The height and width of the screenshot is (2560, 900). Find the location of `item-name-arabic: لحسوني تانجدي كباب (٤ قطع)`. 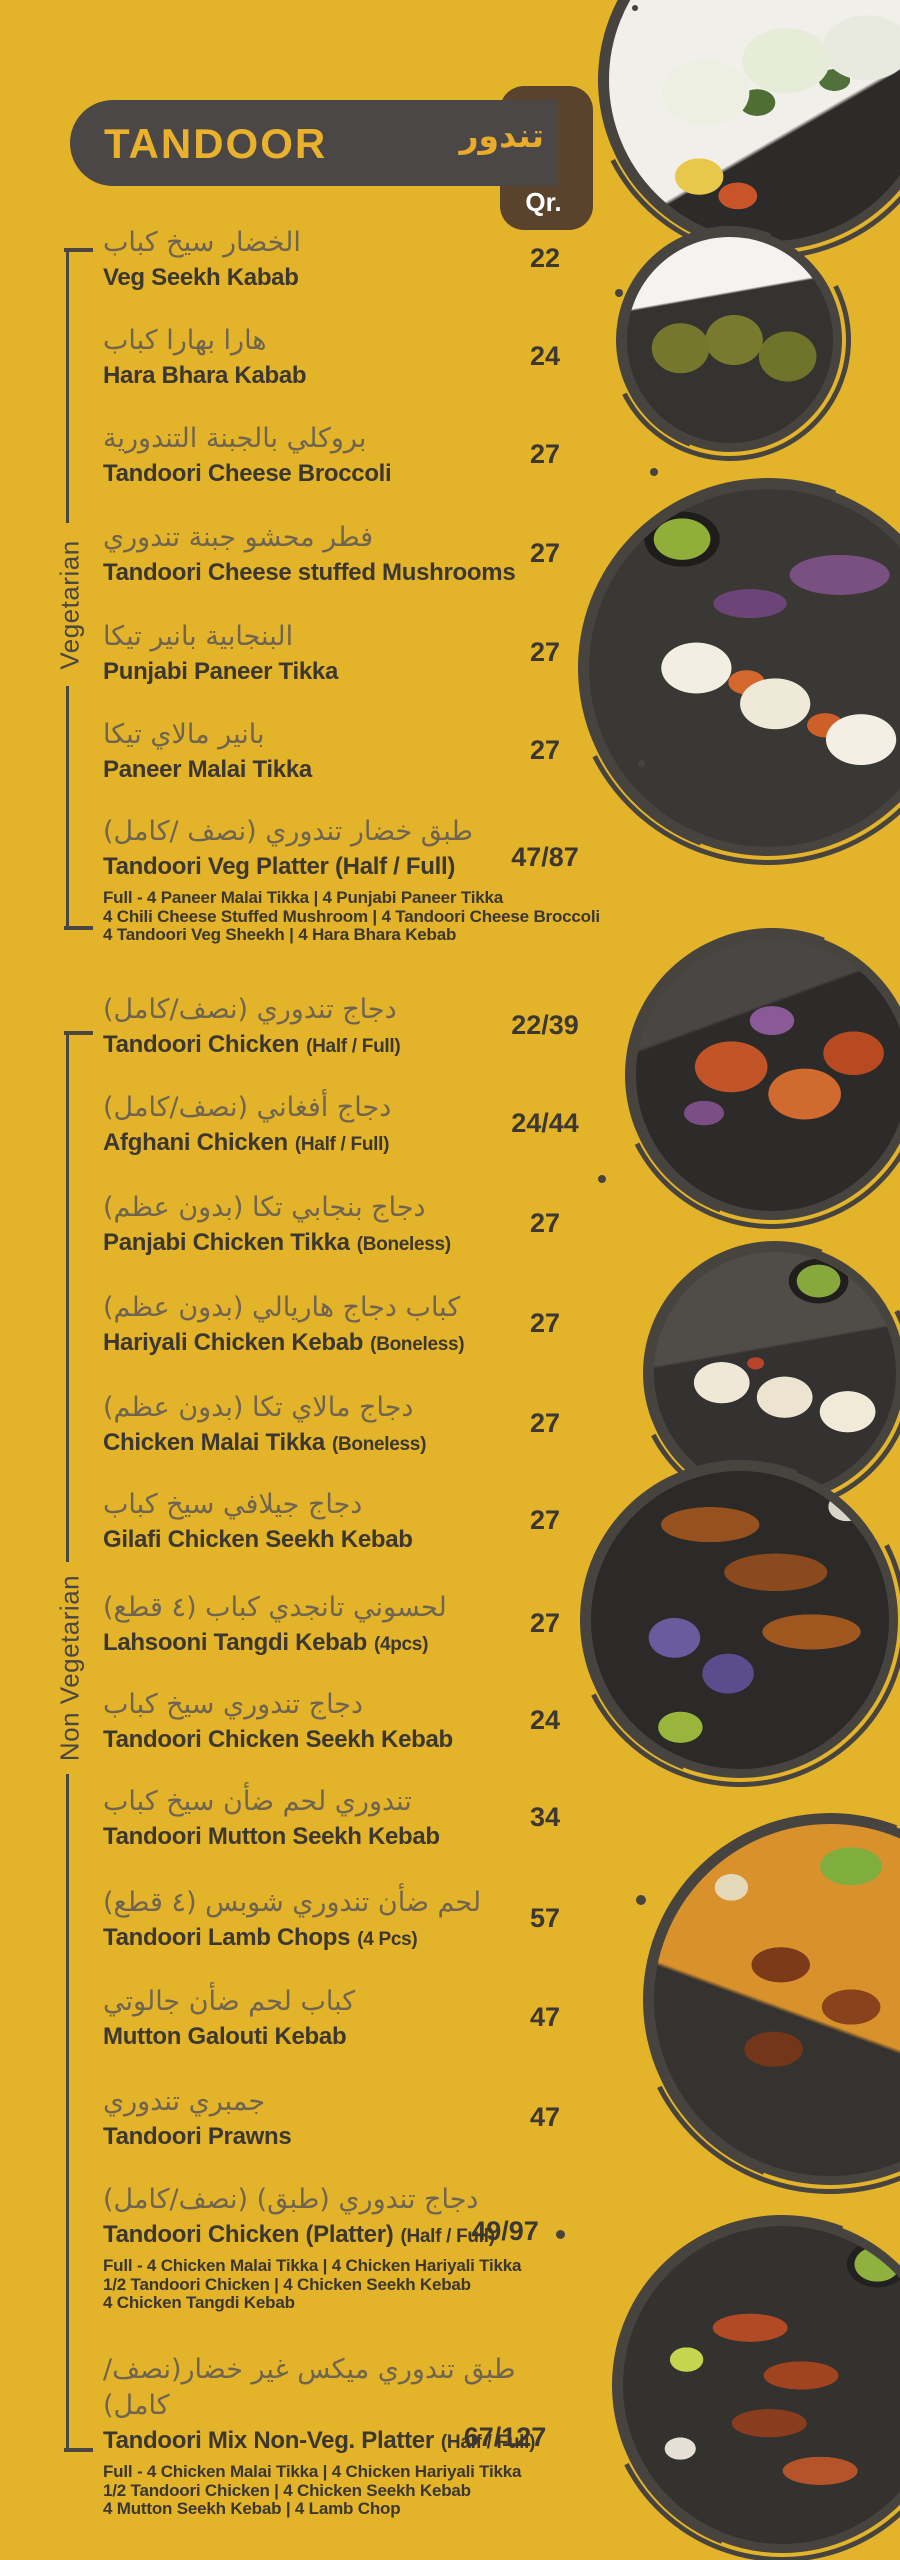

item-name-arabic: لحسوني تانجدي كباب (٤ قطع) is located at coordinates (275, 1607).